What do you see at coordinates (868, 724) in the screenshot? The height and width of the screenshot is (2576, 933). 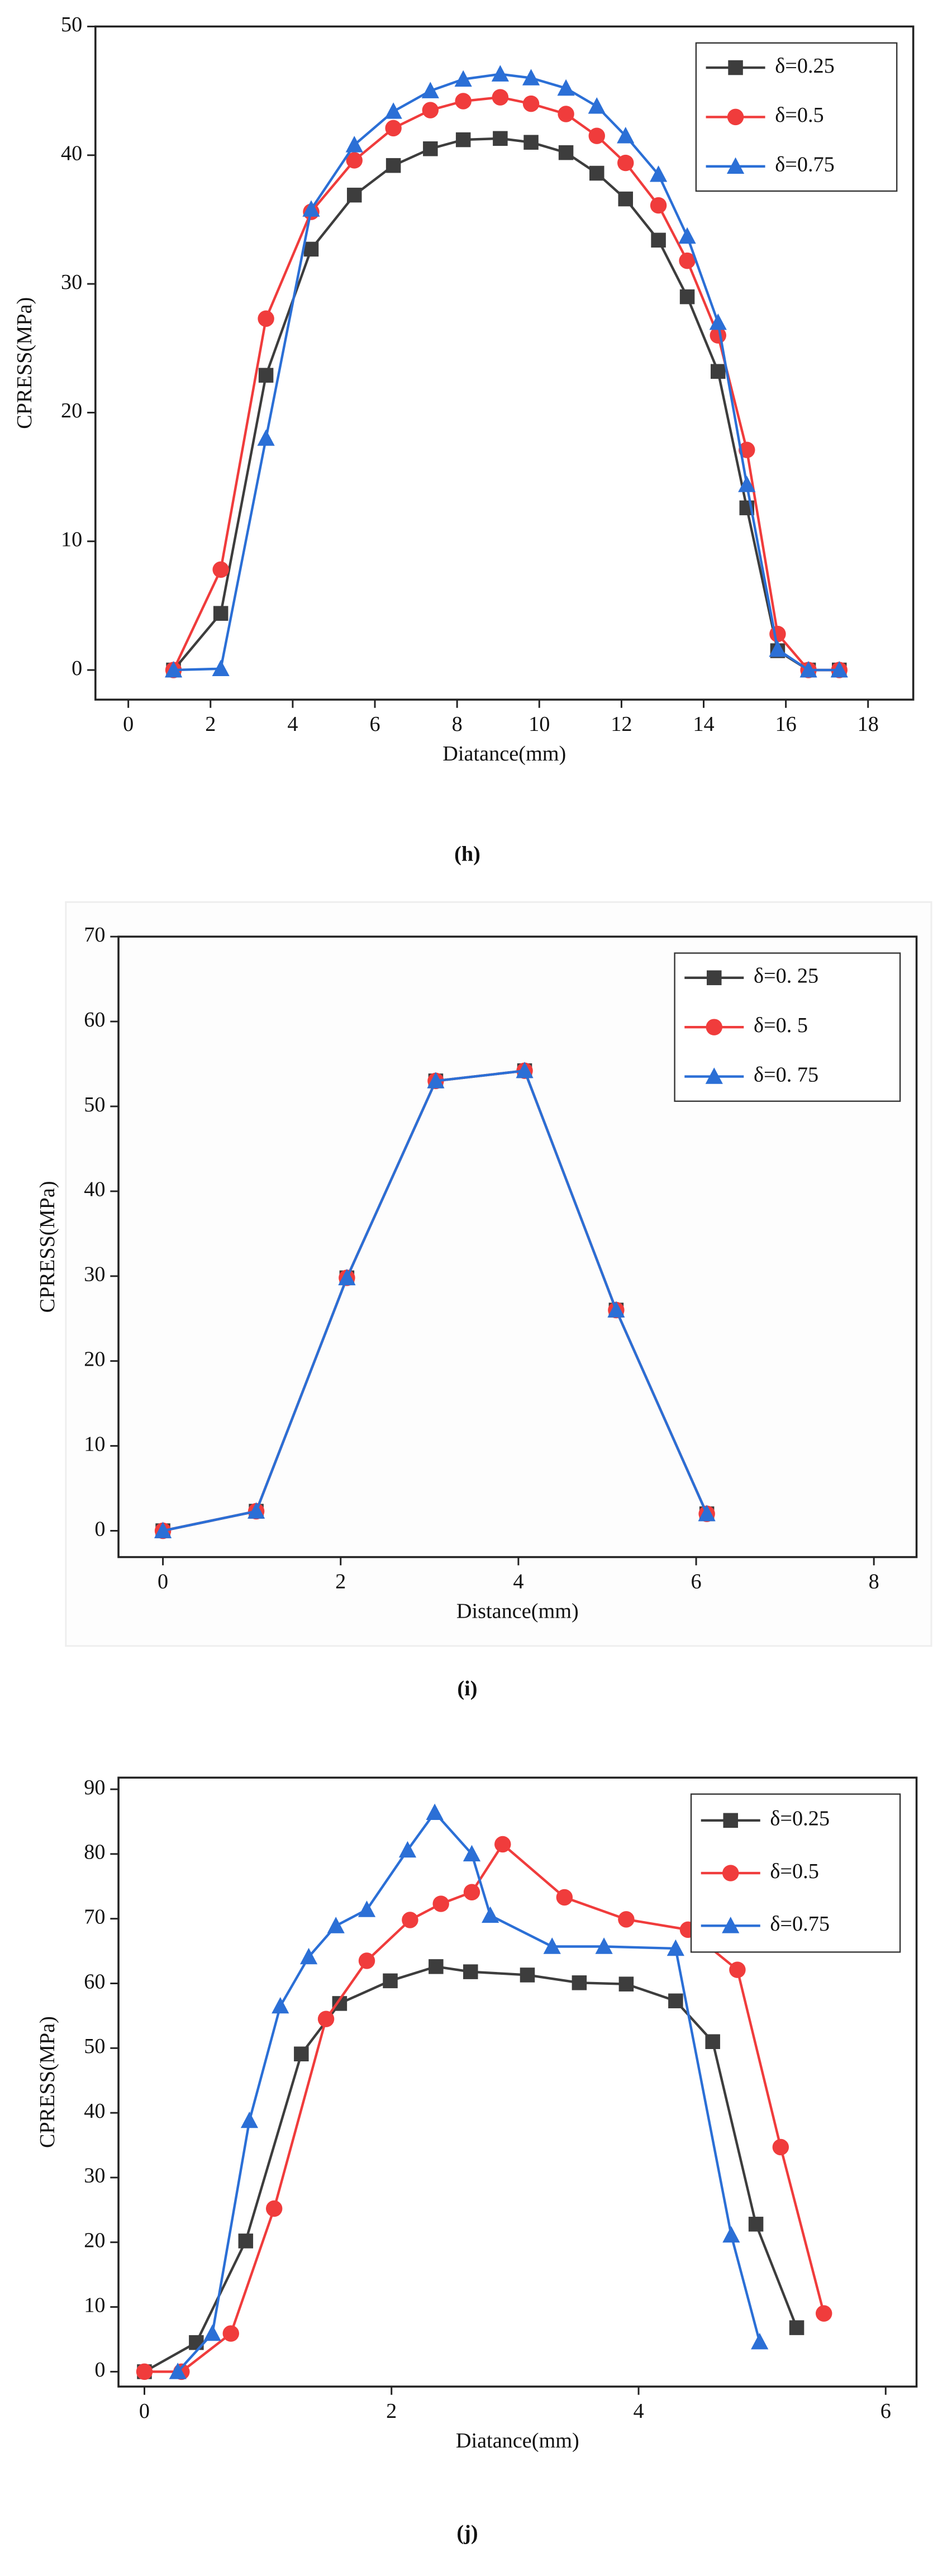 I see `x-tick-label: 18` at bounding box center [868, 724].